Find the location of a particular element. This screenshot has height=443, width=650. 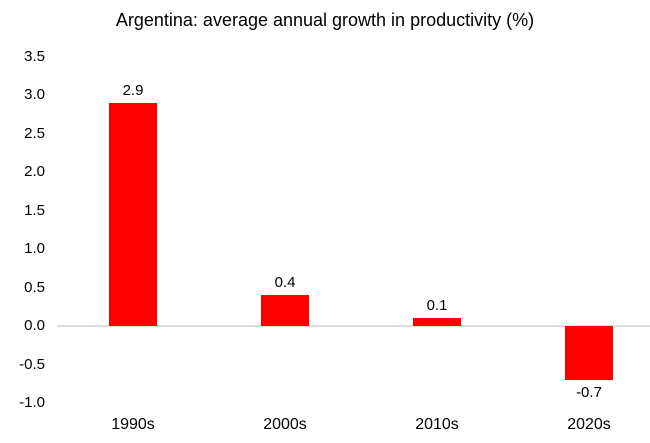

data-label: 0.1 is located at coordinates (437, 306).